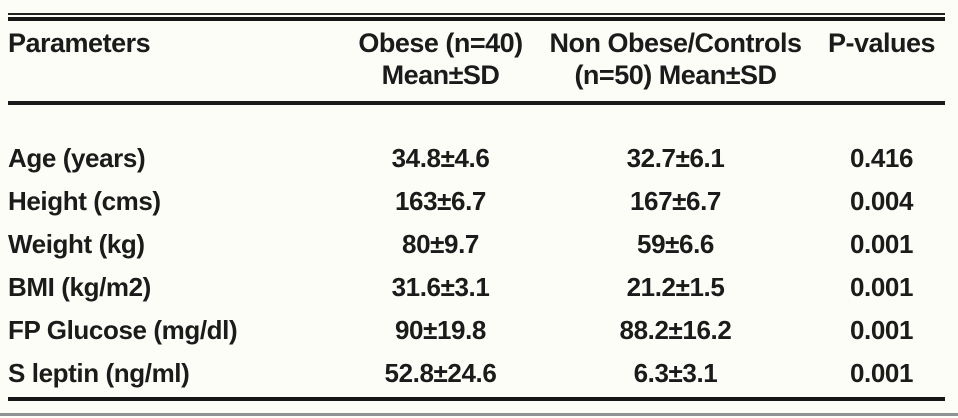  What do you see at coordinates (881, 201) in the screenshot?
I see `p-value-cell: 0.004` at bounding box center [881, 201].